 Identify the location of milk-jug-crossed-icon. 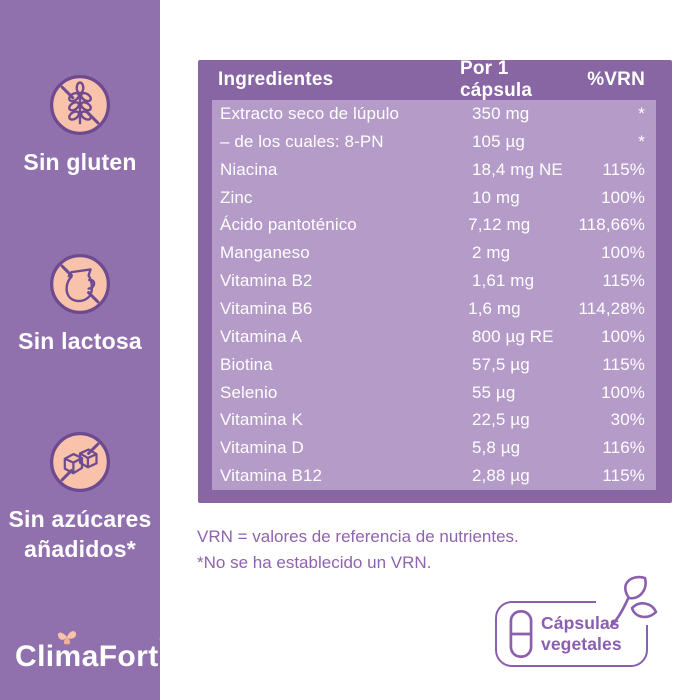
(80, 284).